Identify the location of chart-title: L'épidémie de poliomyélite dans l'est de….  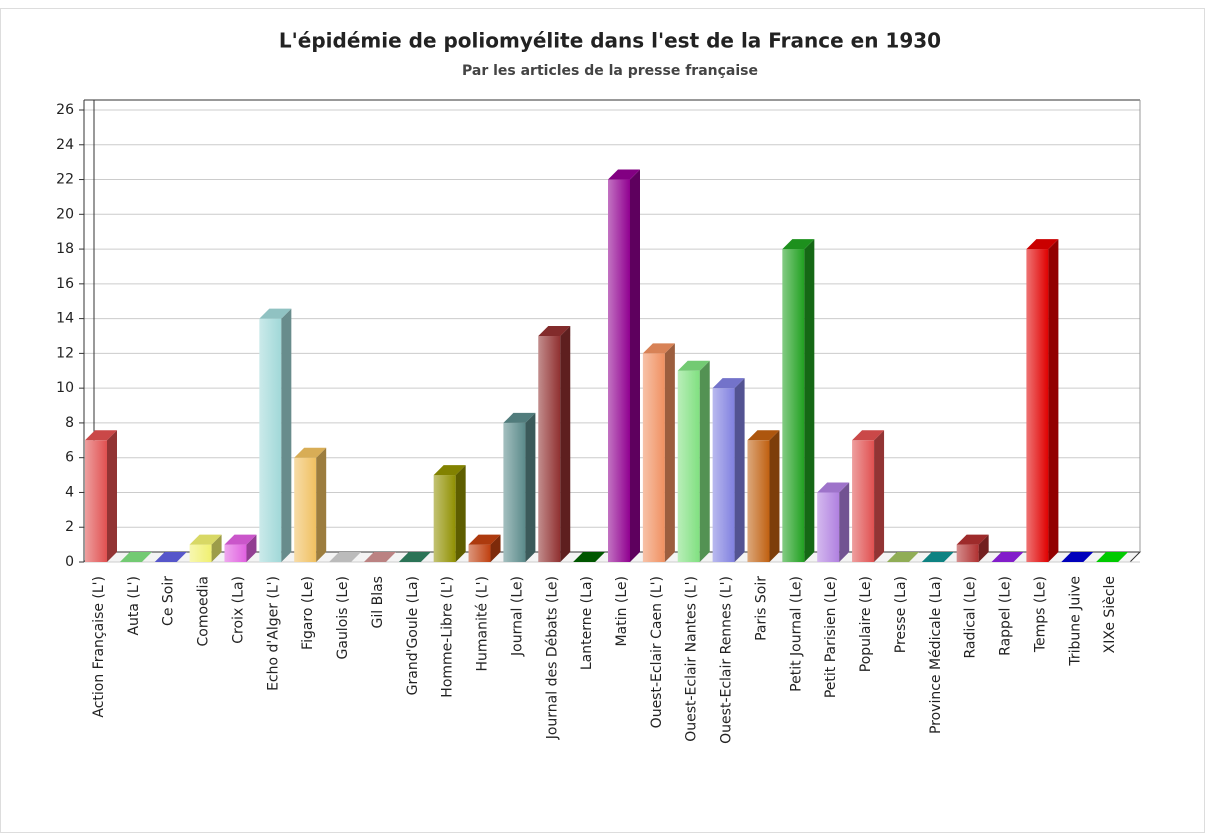
(610, 41).